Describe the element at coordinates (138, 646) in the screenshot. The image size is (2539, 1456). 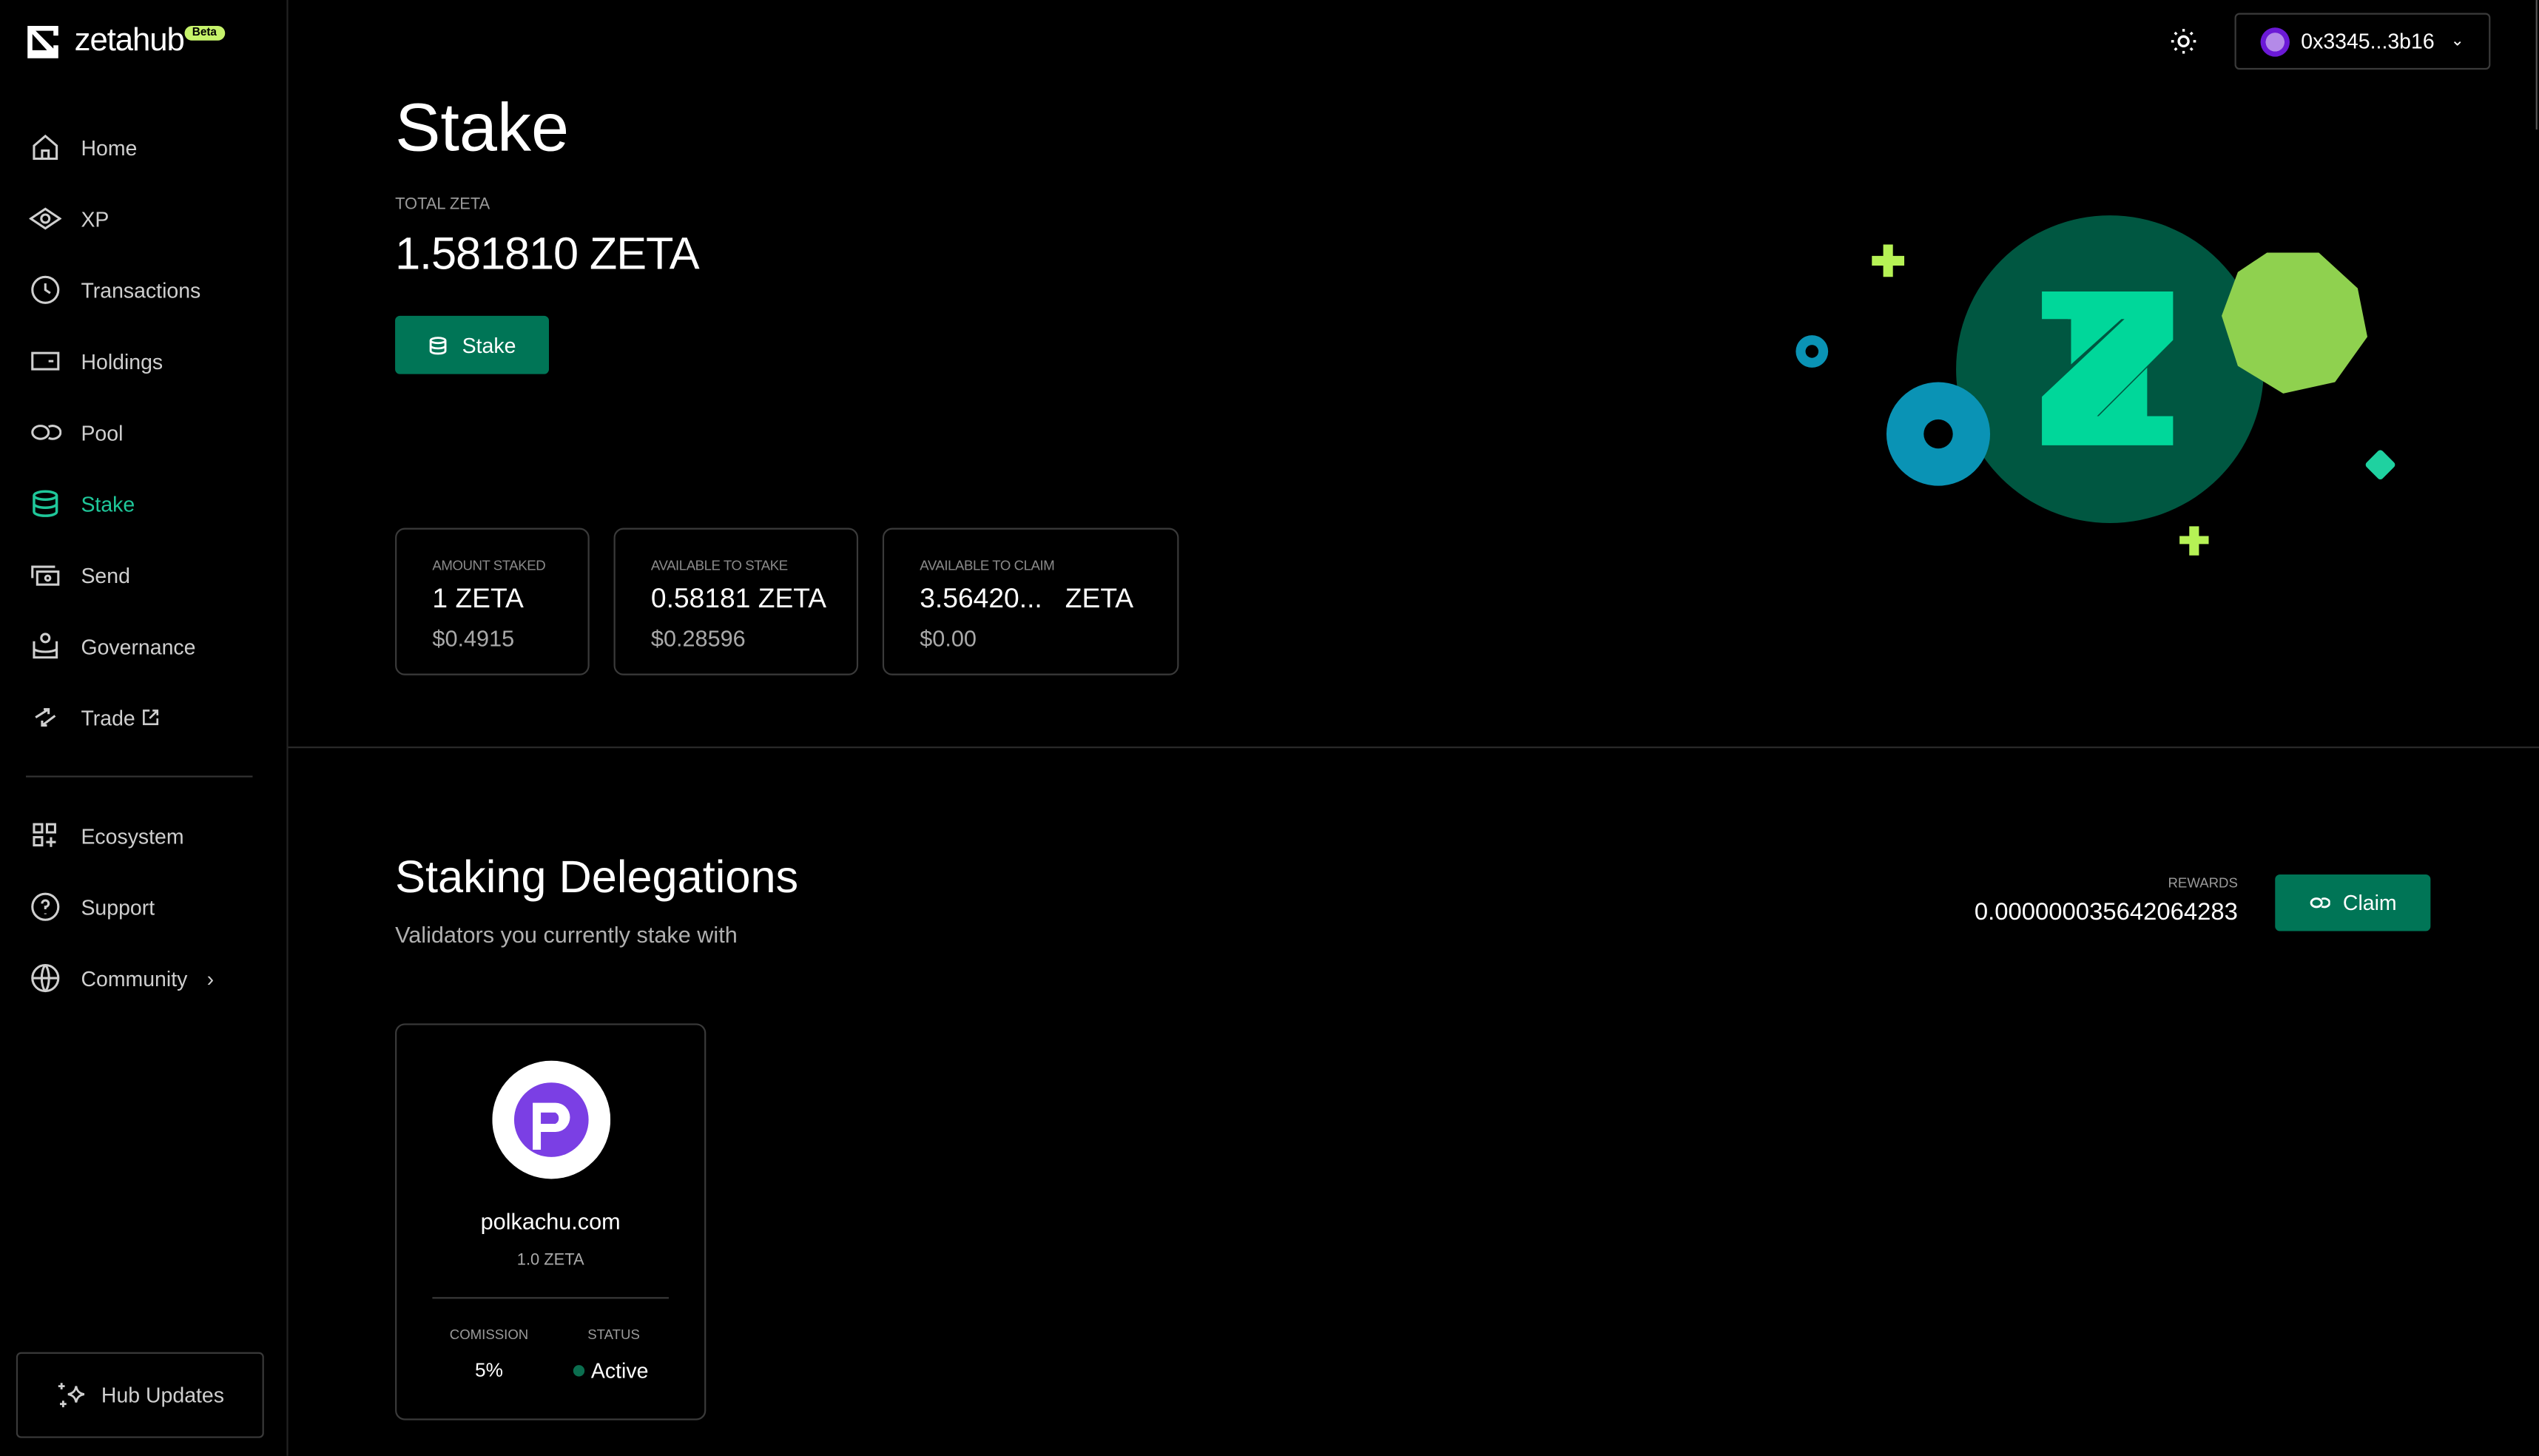
I see `sidebar-item-label: Governance` at that location.